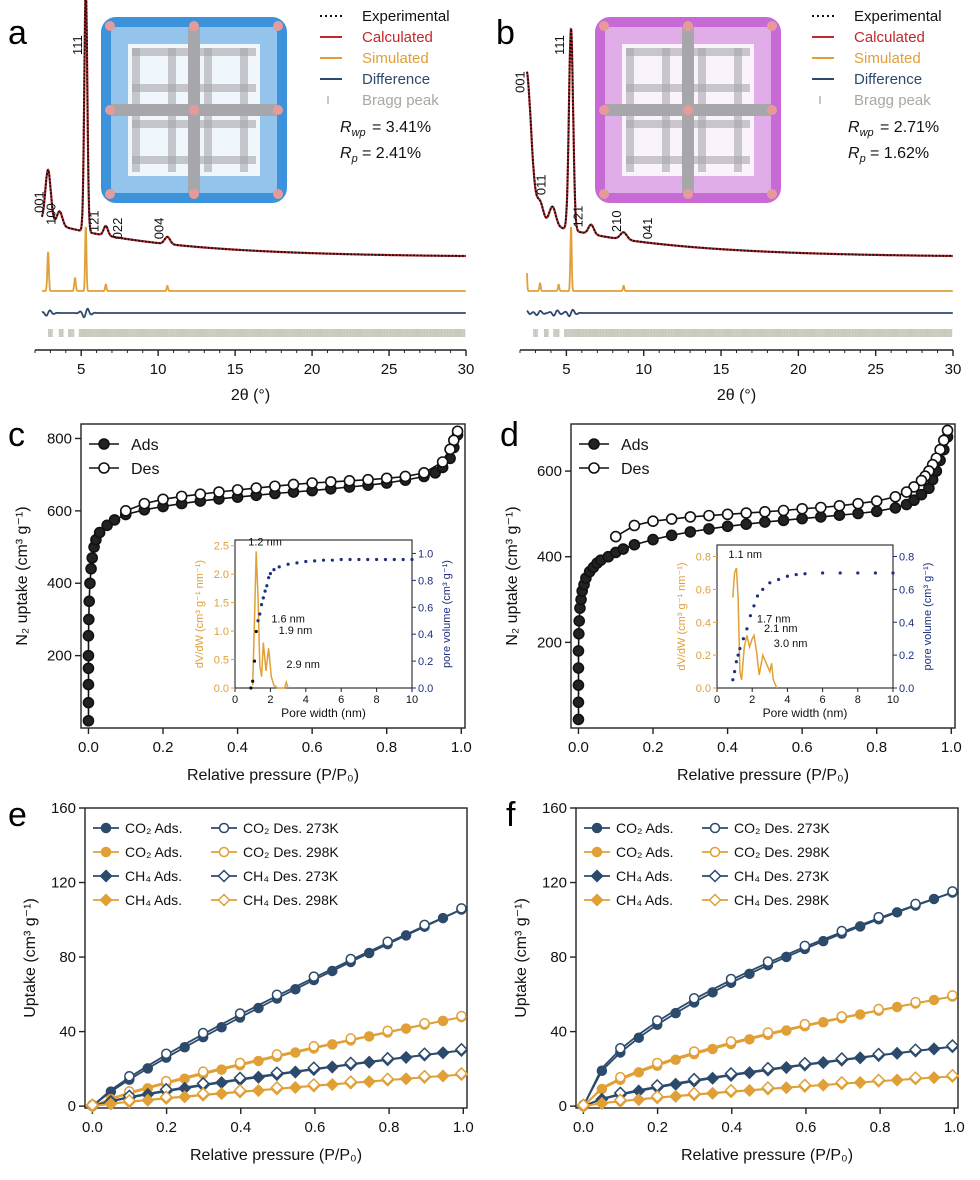  I want to click on x-tick-label: 0.6, so click(806, 1127).